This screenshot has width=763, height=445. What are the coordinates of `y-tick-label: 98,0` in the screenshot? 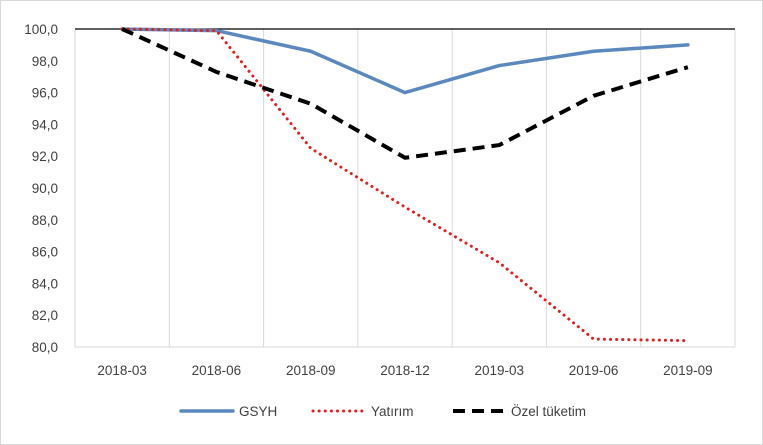 It's located at (45, 61).